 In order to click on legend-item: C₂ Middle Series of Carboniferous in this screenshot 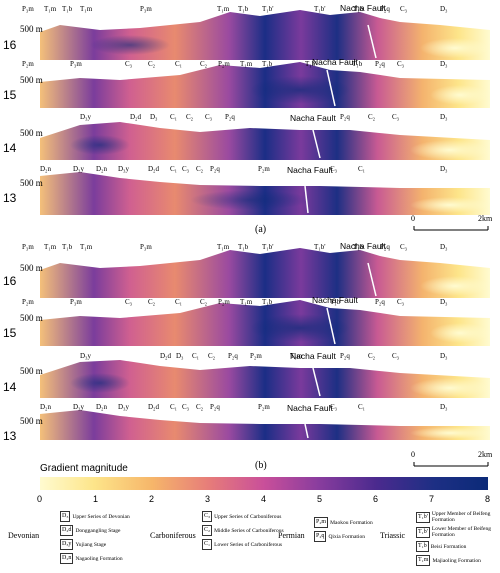, I will do `click(254, 530)`.